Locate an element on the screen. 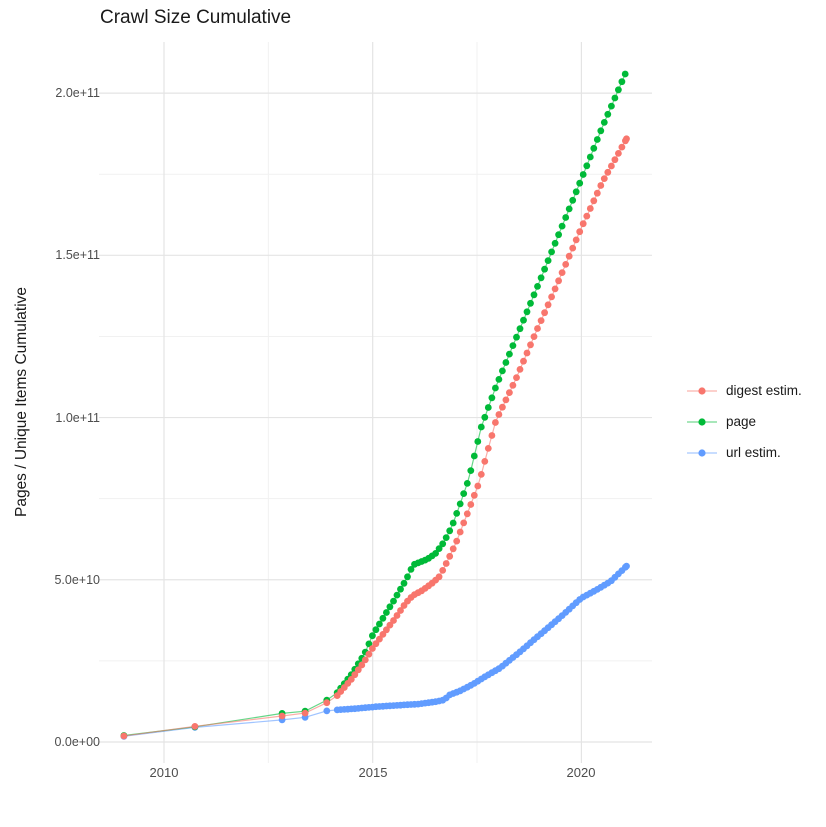 This screenshot has width=826, height=827. y-tick-label: 2.0e+11 is located at coordinates (77, 93).